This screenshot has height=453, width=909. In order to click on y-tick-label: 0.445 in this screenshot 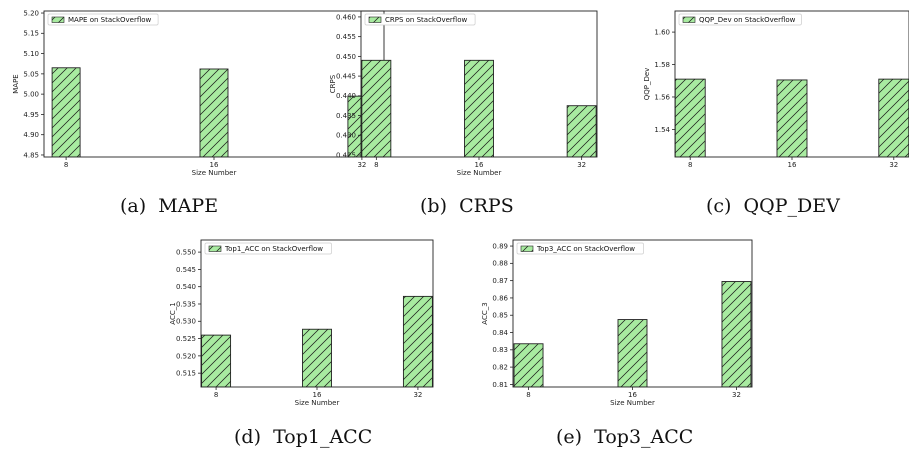, I will do `click(346, 77)`.